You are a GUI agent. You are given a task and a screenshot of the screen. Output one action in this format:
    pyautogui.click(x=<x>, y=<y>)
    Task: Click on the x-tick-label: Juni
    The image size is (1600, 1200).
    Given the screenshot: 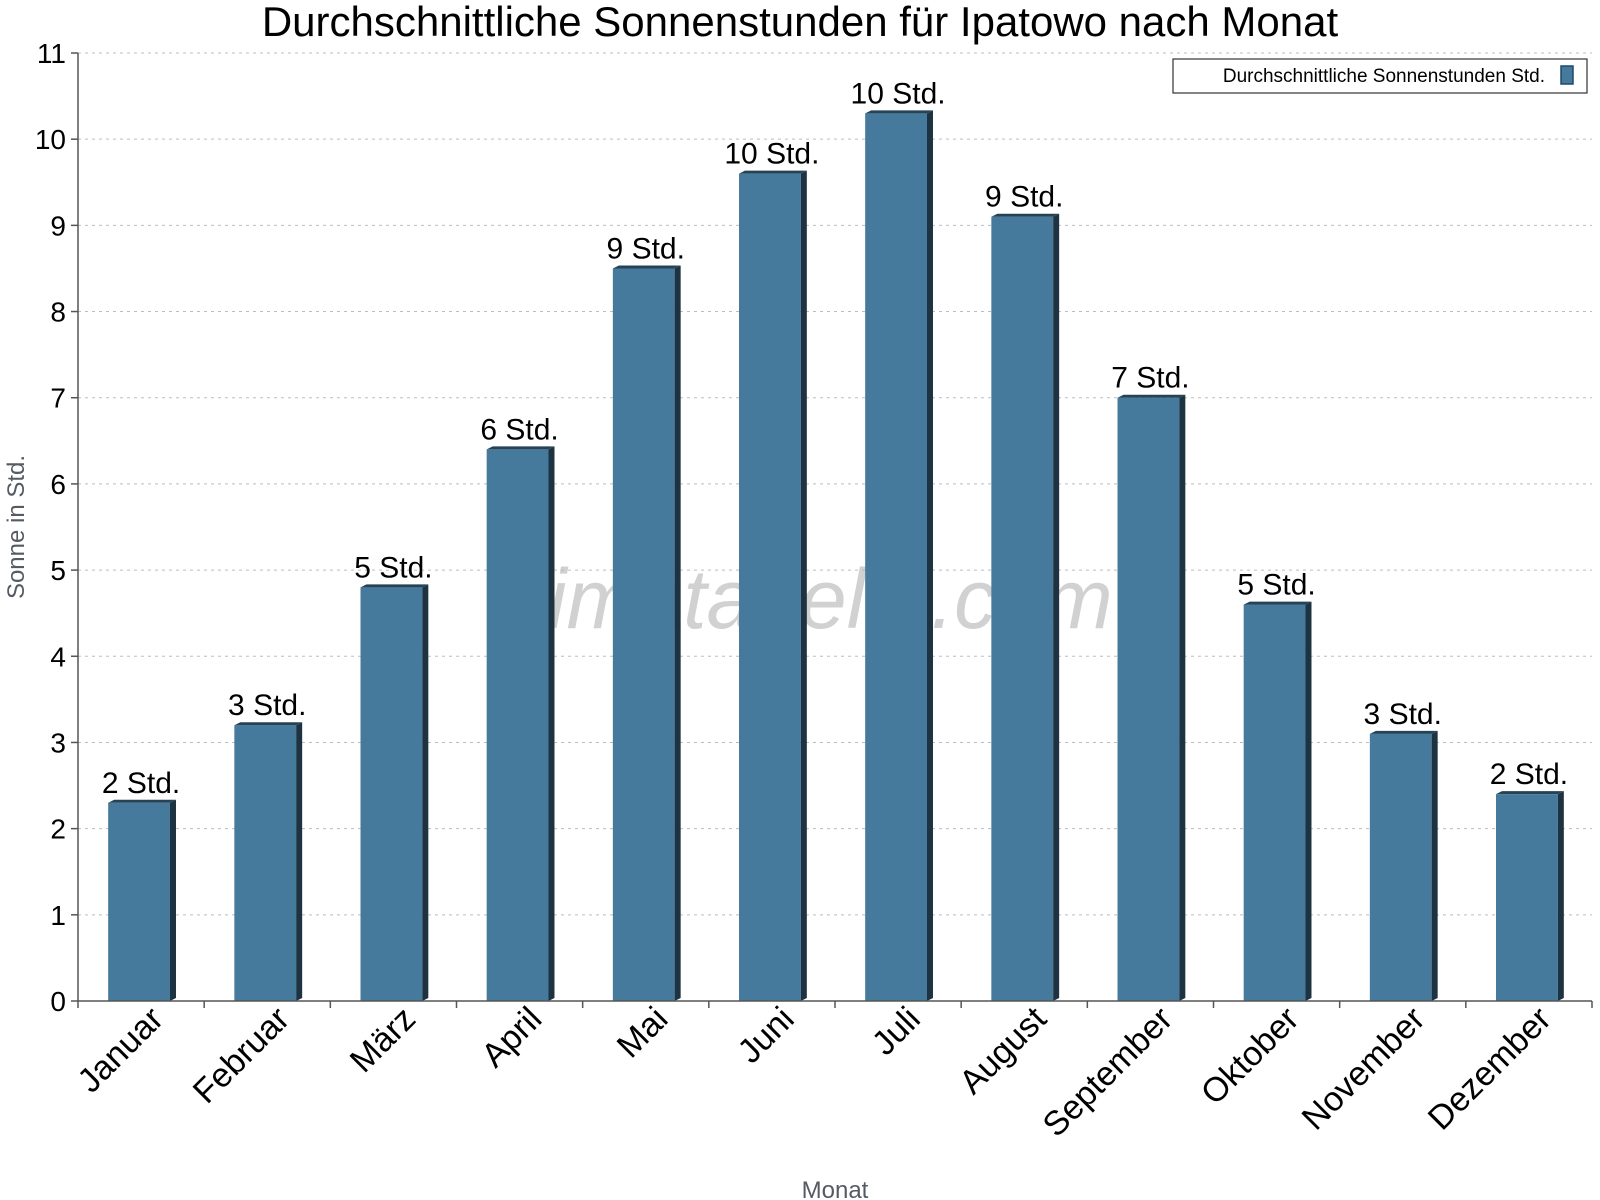 What is the action you would take?
    pyautogui.click(x=766, y=1035)
    